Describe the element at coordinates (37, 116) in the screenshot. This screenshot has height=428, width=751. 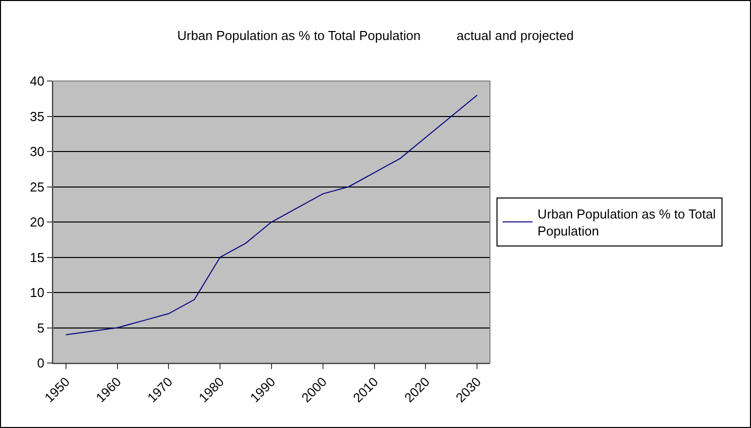
I see `y-tick-label: 35` at that location.